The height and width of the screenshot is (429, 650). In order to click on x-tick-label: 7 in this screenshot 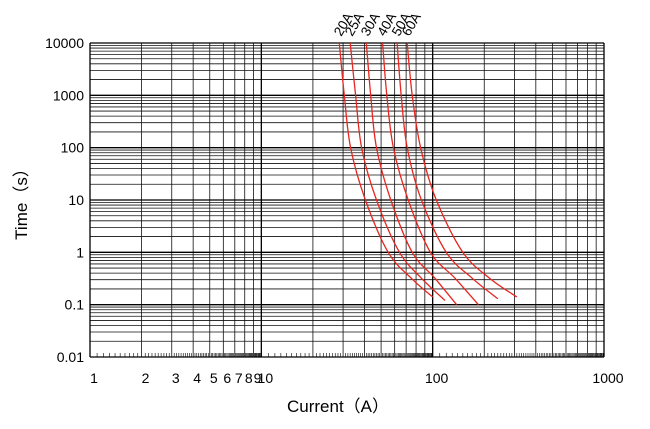, I will do `click(239, 378)`.